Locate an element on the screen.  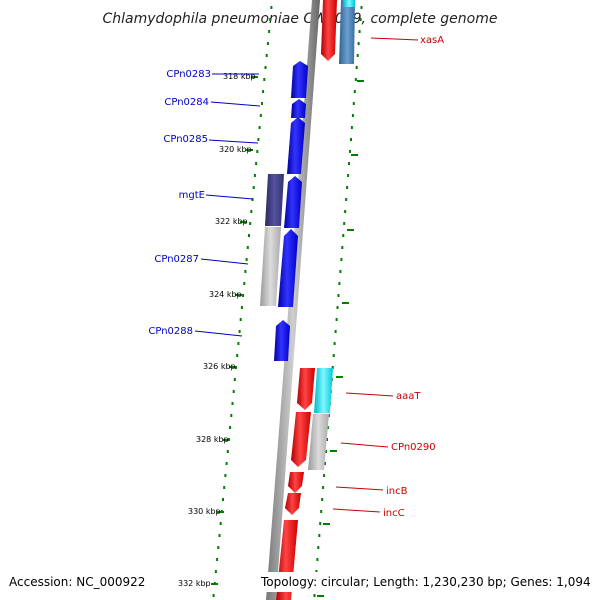
outer-ticks is located at coordinates (340, 338).